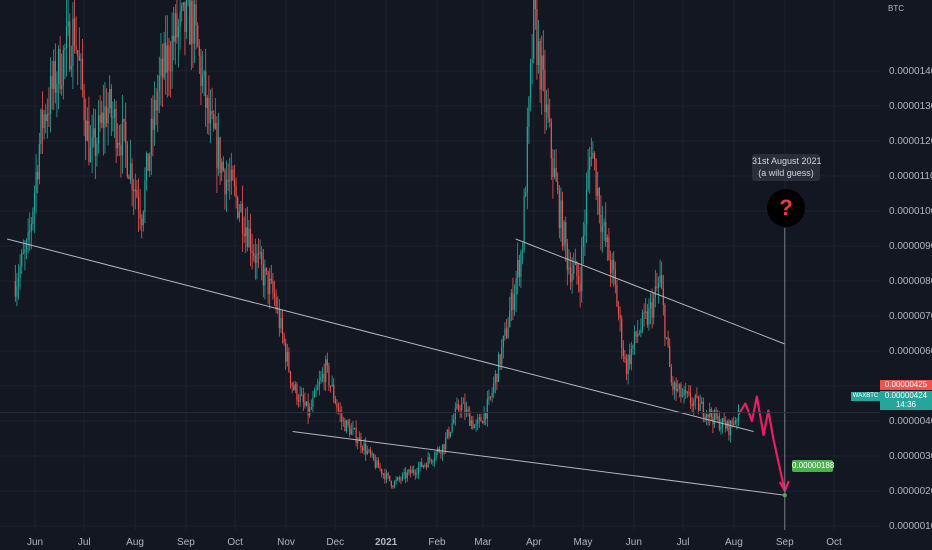 The width and height of the screenshot is (932, 550). What do you see at coordinates (135, 542) in the screenshot?
I see `x-tick-label: Aug` at bounding box center [135, 542].